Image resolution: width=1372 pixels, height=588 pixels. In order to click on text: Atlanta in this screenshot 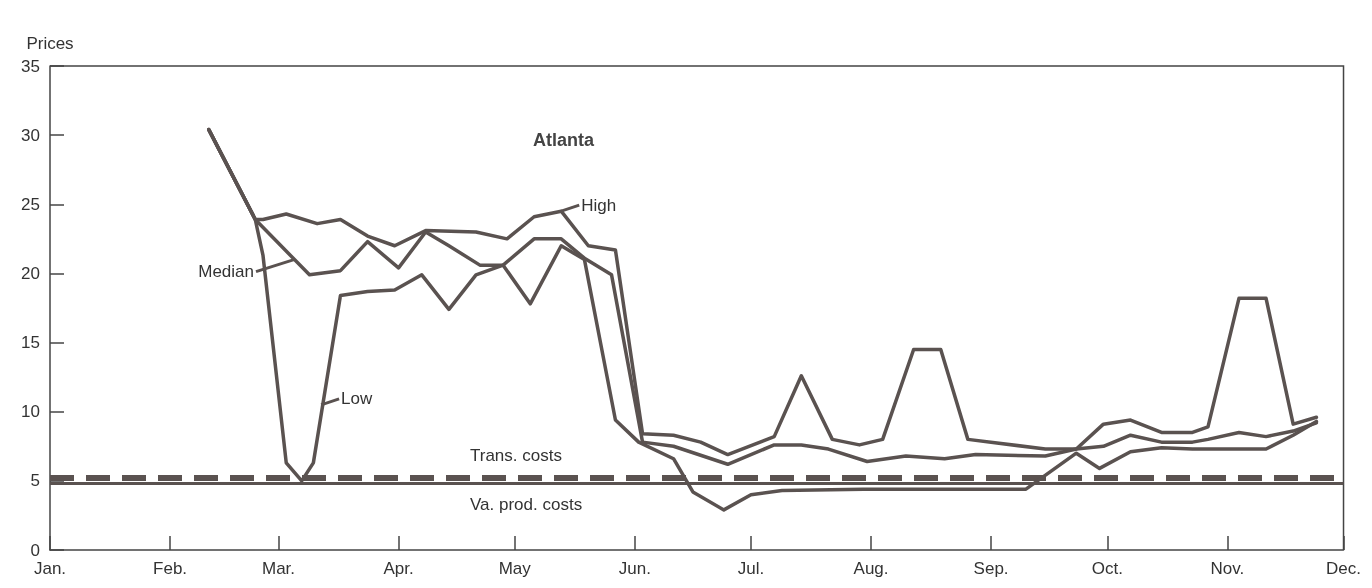, I will do `click(564, 140)`.